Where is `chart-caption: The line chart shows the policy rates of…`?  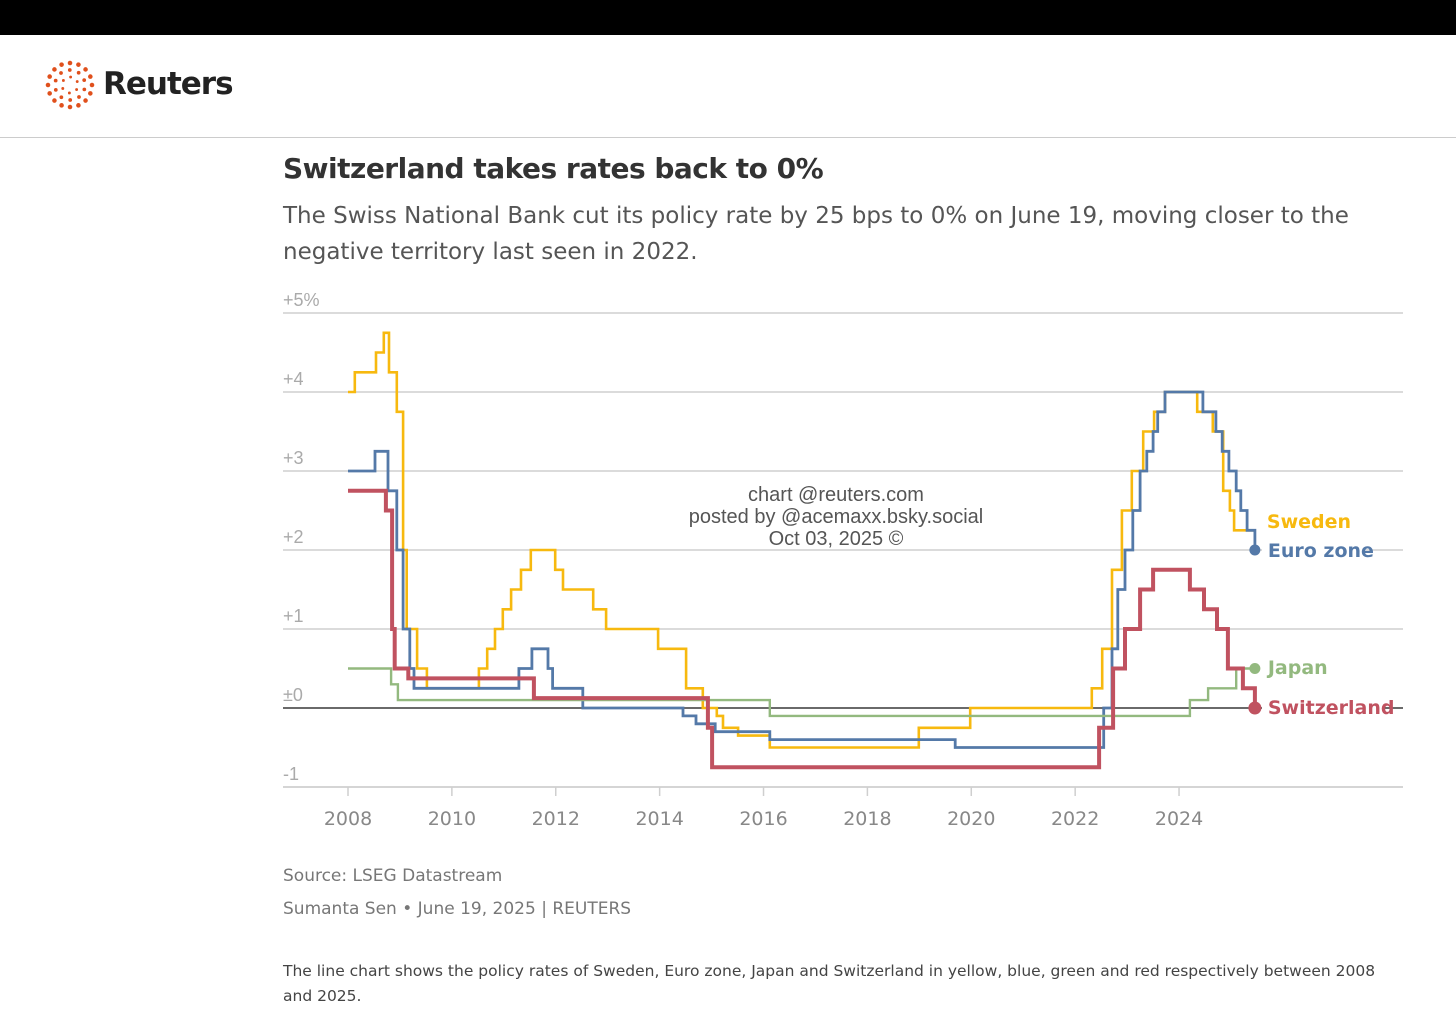
chart-caption: The line chart shows the policy rates of… is located at coordinates (829, 983).